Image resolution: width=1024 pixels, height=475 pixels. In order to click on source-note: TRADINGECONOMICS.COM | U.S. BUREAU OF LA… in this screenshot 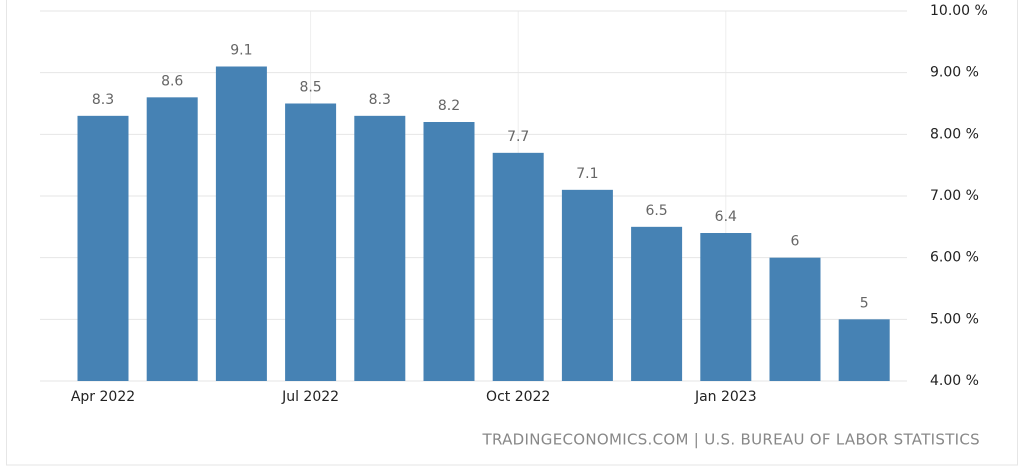, I will do `click(731, 440)`.